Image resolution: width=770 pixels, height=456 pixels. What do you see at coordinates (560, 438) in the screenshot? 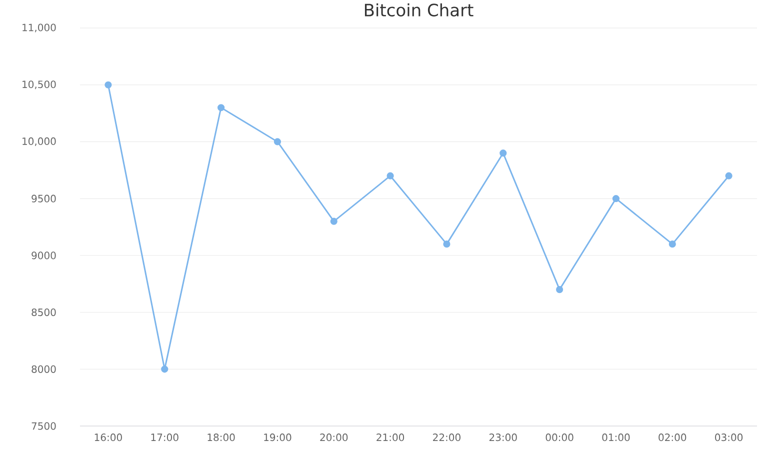
I see `x-tick-label: 00:00` at bounding box center [560, 438].